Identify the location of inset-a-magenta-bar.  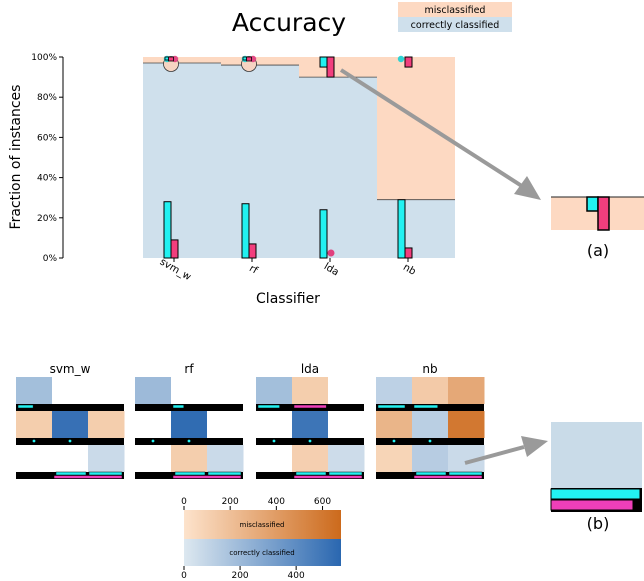
(603, 213).